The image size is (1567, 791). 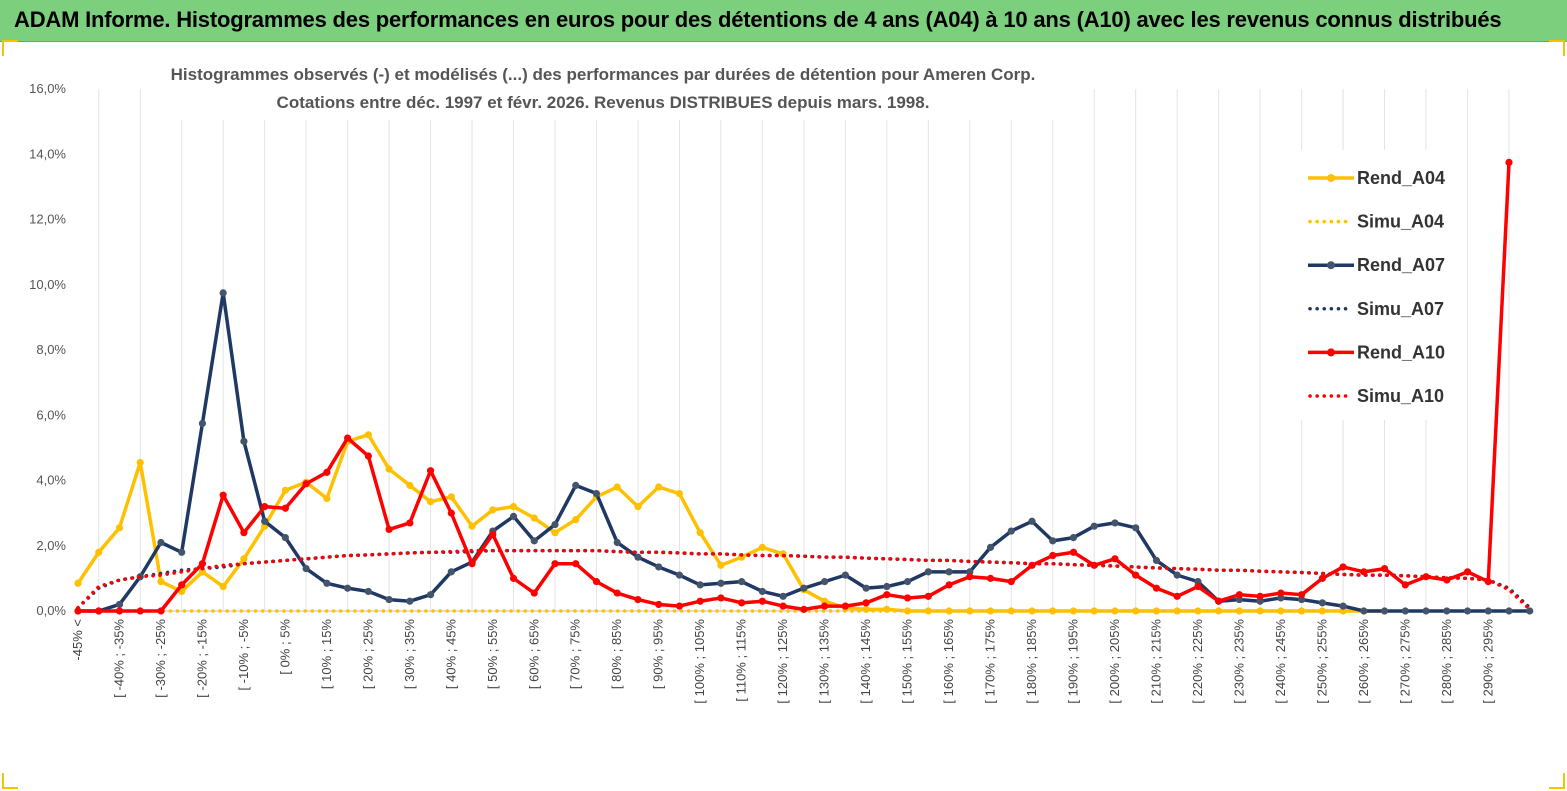 What do you see at coordinates (1114, 661) in the screenshot?
I see `x-tick-label: [ 200% ; 205%` at bounding box center [1114, 661].